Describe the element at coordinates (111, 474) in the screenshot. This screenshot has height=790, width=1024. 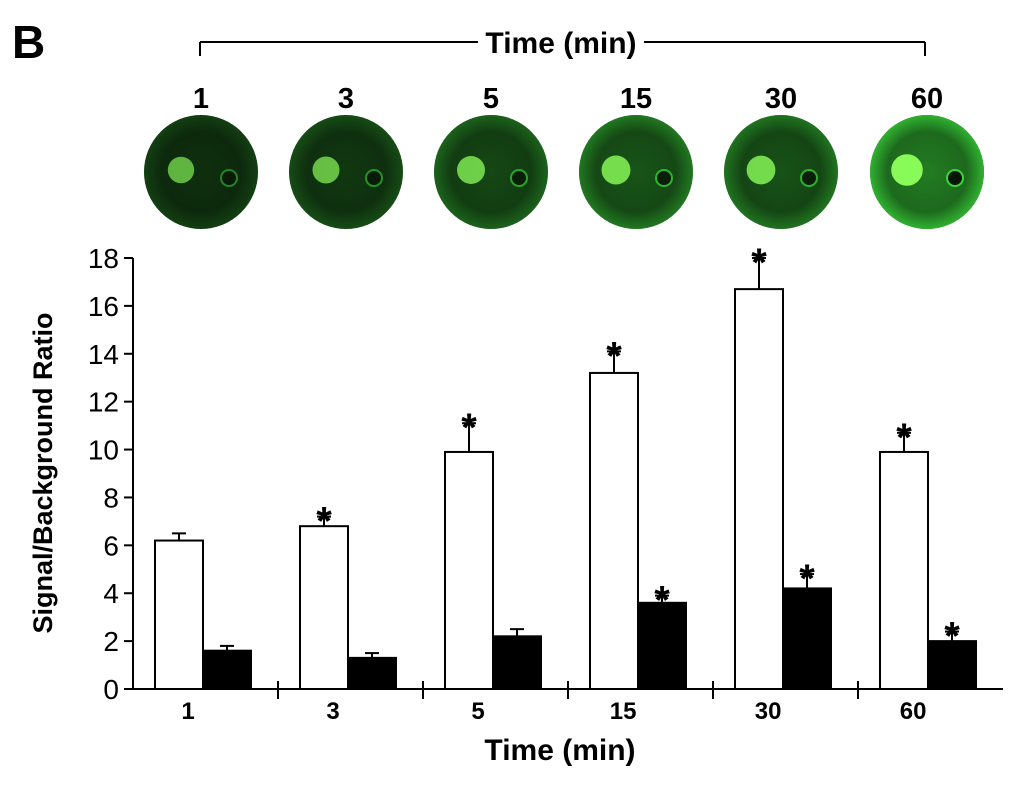
I see `y-axis: 0 2 4 6 8 10 12 14 16 18` at that location.